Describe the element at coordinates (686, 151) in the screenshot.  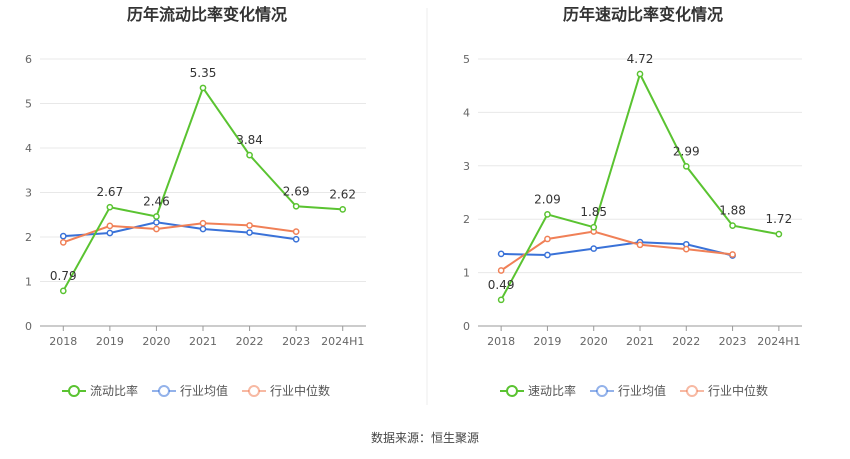
I see `data-label: 2.99` at that location.